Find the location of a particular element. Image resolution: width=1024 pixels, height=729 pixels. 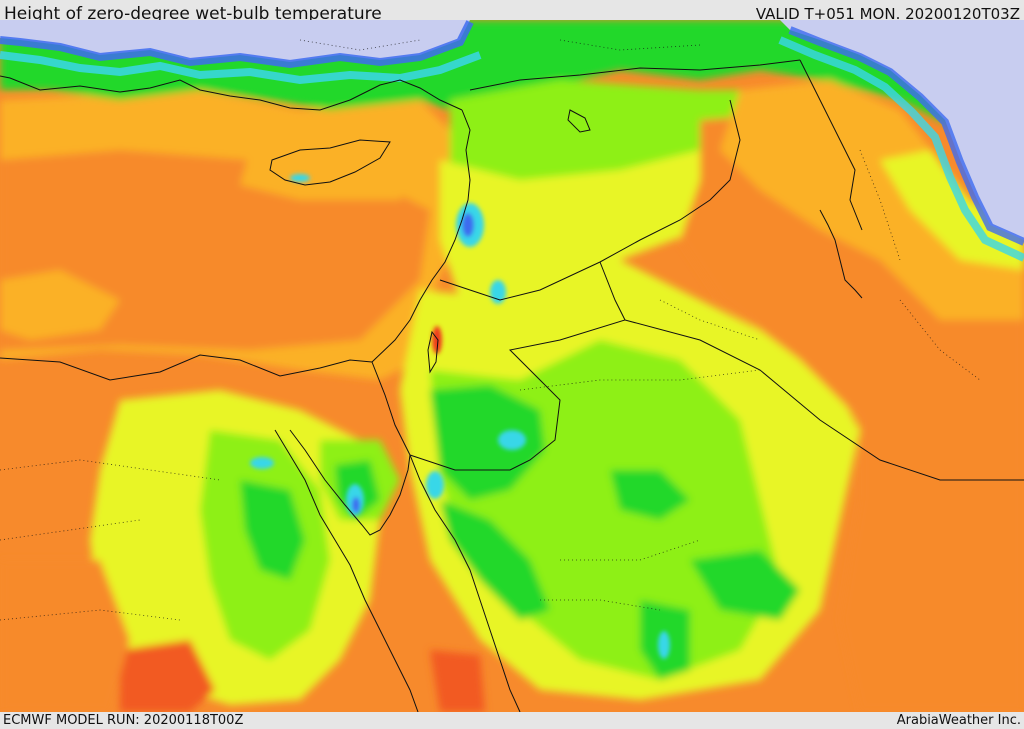

spot-cyan-hermon is located at coordinates (498, 292).